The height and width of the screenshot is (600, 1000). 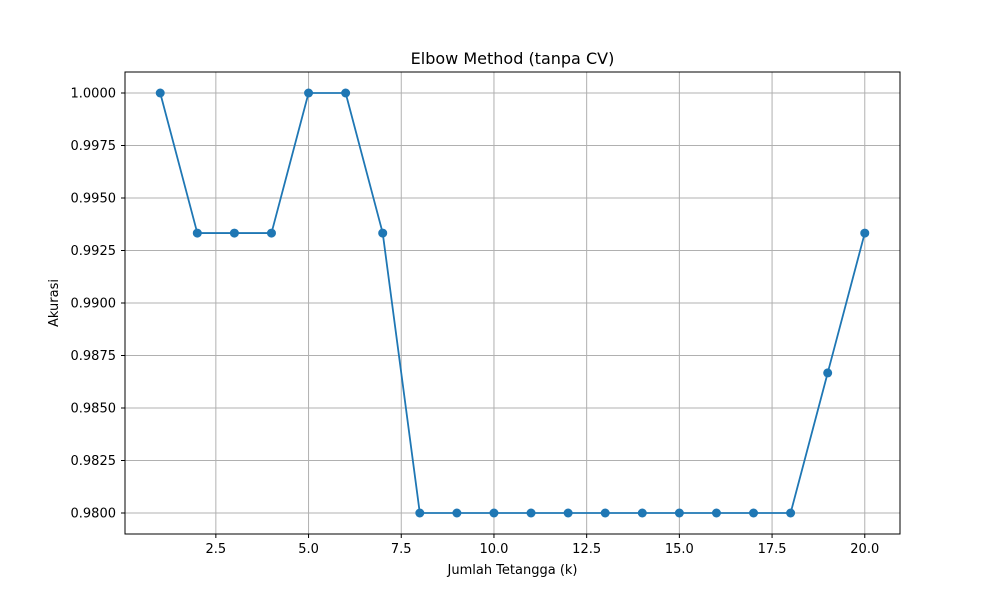 What do you see at coordinates (94, 304) in the screenshot?
I see `y-tick-label: 0.9900` at bounding box center [94, 304].